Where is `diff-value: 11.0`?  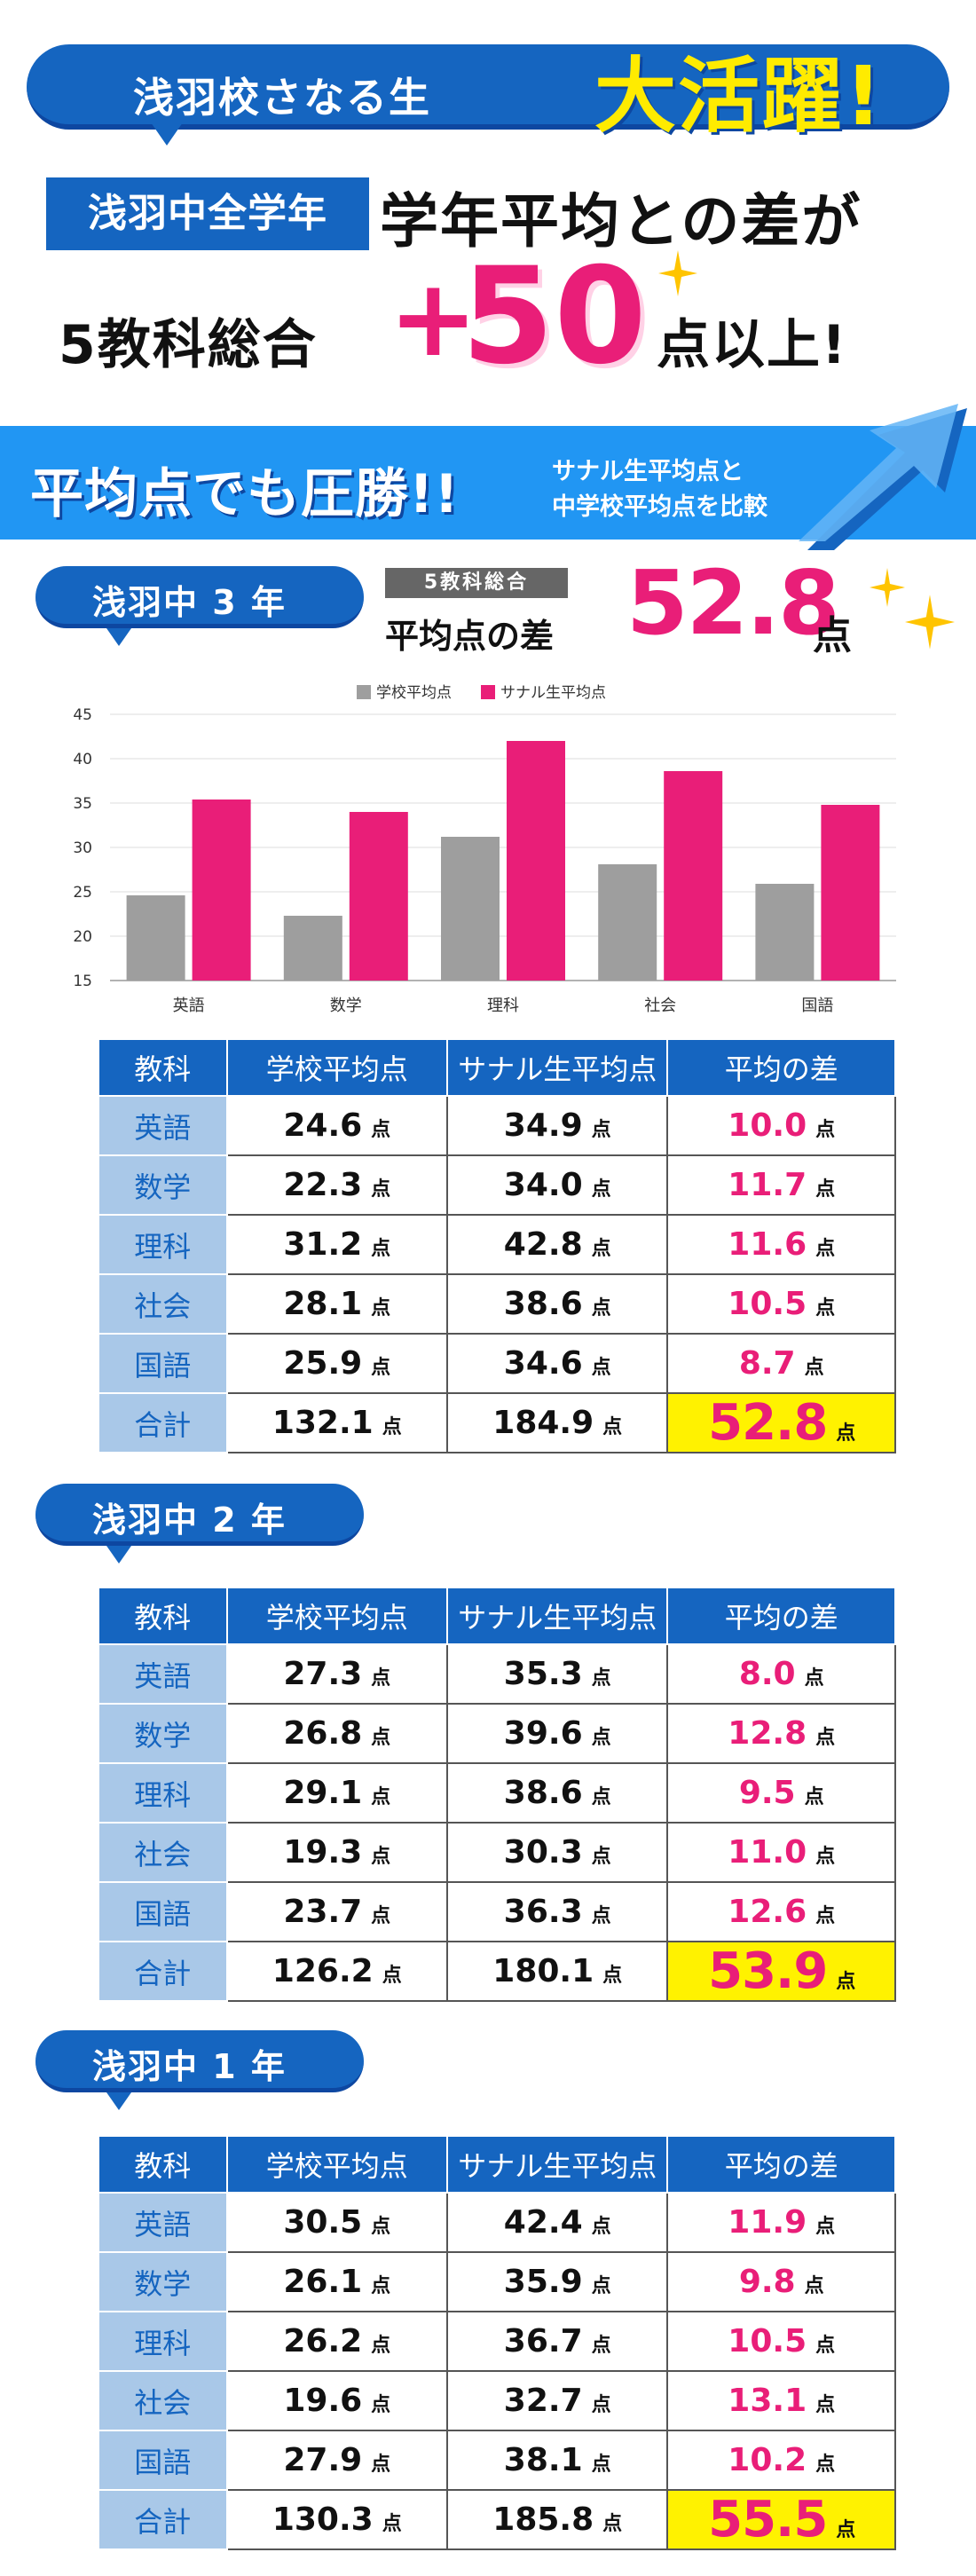
diff-value: 11.0 is located at coordinates (767, 1853).